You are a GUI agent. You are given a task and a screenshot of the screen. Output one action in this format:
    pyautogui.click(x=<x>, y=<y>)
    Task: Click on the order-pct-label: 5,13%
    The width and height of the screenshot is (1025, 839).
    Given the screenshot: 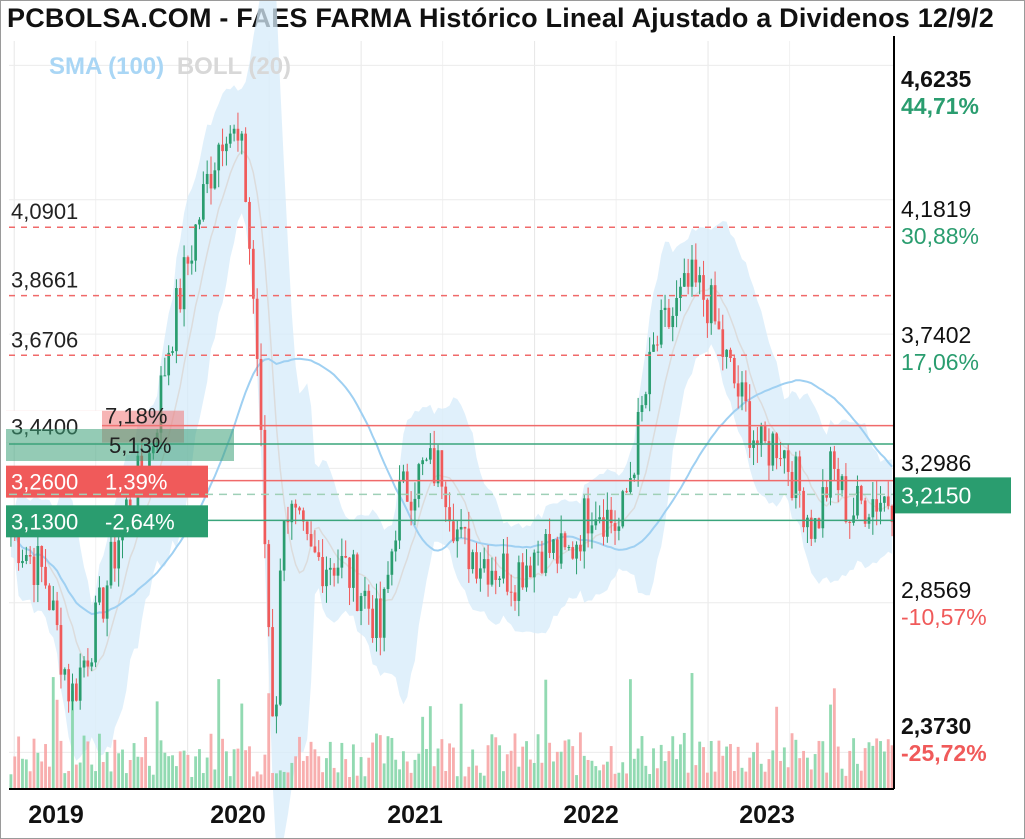 What is the action you would take?
    pyautogui.click(x=140, y=445)
    